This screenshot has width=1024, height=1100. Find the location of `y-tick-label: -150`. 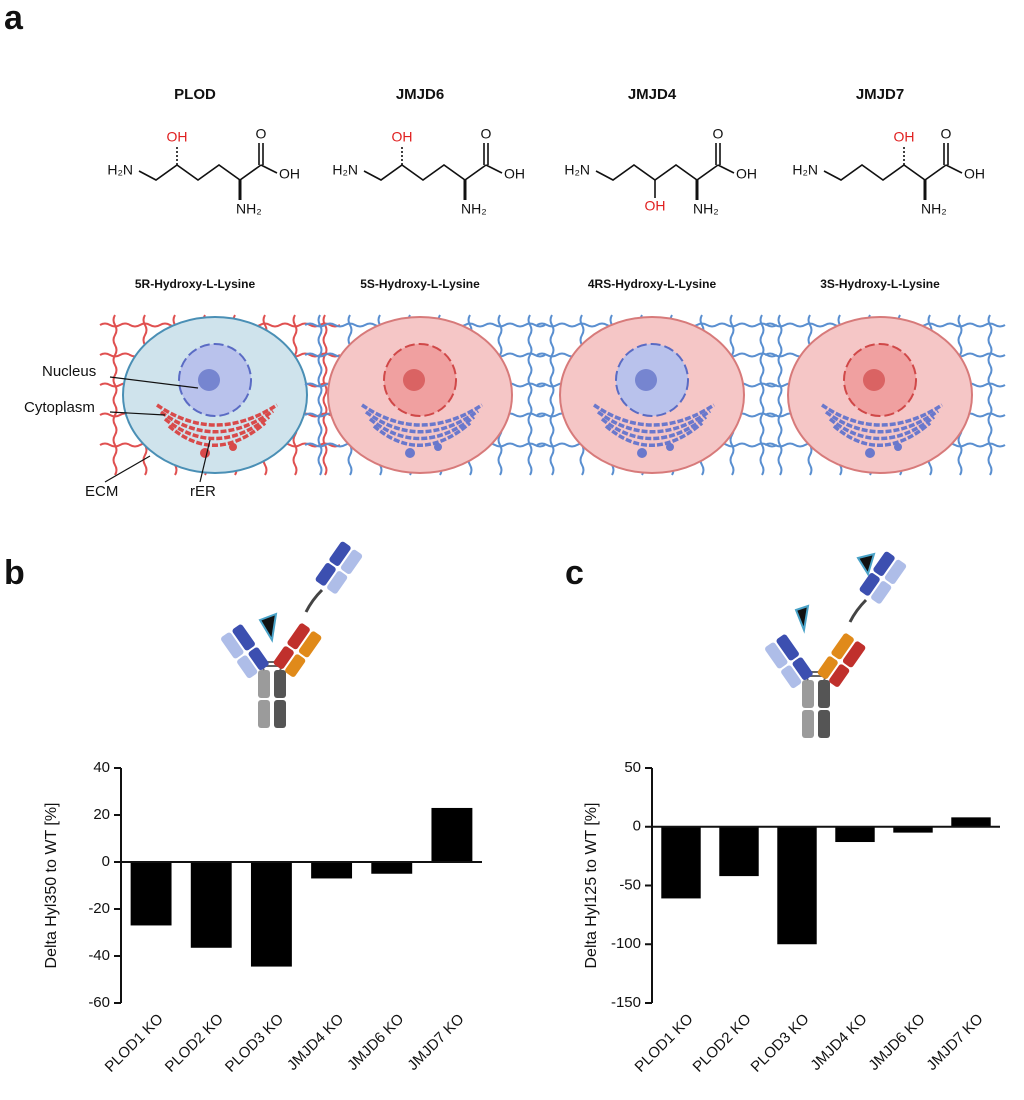

y-tick-label: -150 is located at coordinates (626, 1002).